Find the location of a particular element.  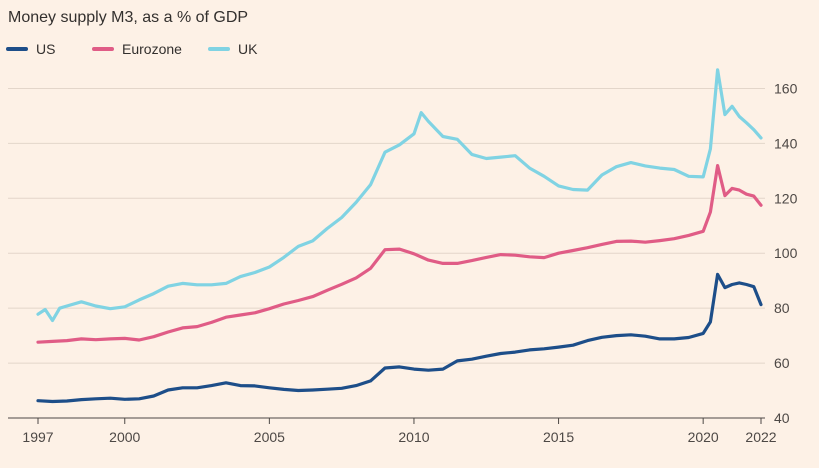

y-axis-ticks: 40 60 80 100 120 140 160 is located at coordinates (786, 253).